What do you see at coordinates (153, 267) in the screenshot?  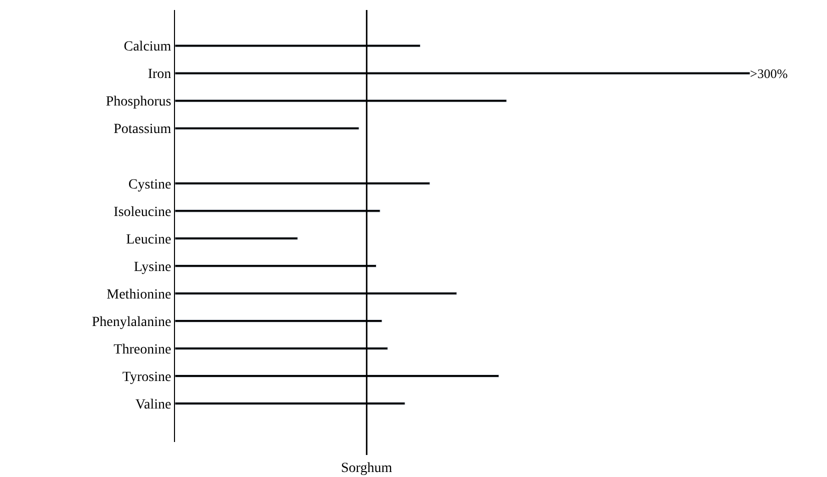 I see `y-tick-label: Lysine` at bounding box center [153, 267].